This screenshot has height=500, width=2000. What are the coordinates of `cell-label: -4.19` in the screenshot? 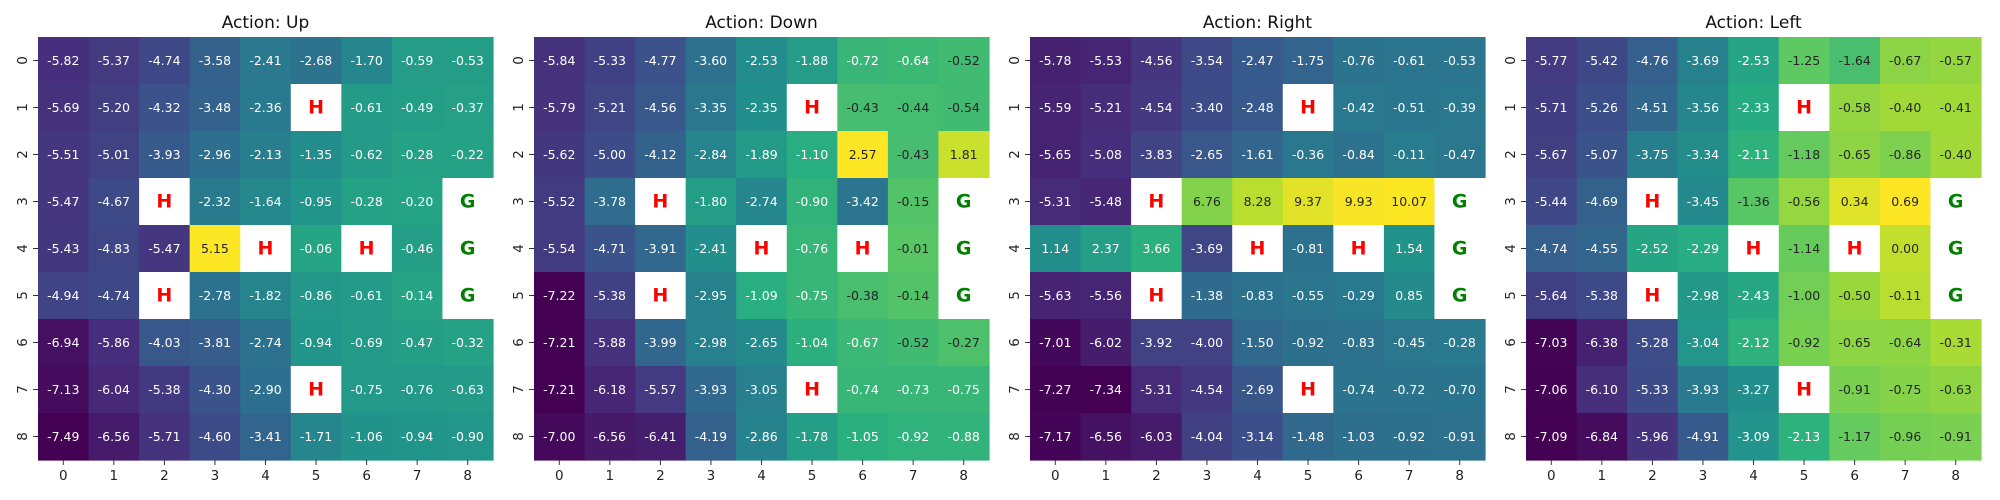 It's located at (711, 436).